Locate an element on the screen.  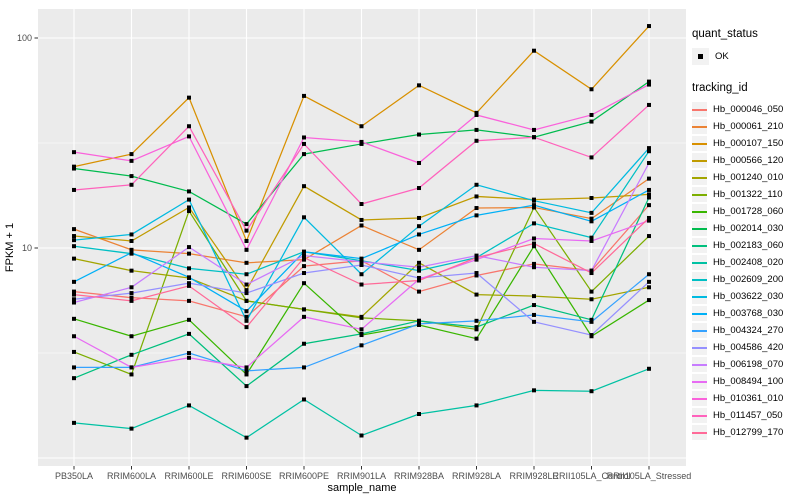
legend-label: Hb_002014_030 is located at coordinates (748, 228).